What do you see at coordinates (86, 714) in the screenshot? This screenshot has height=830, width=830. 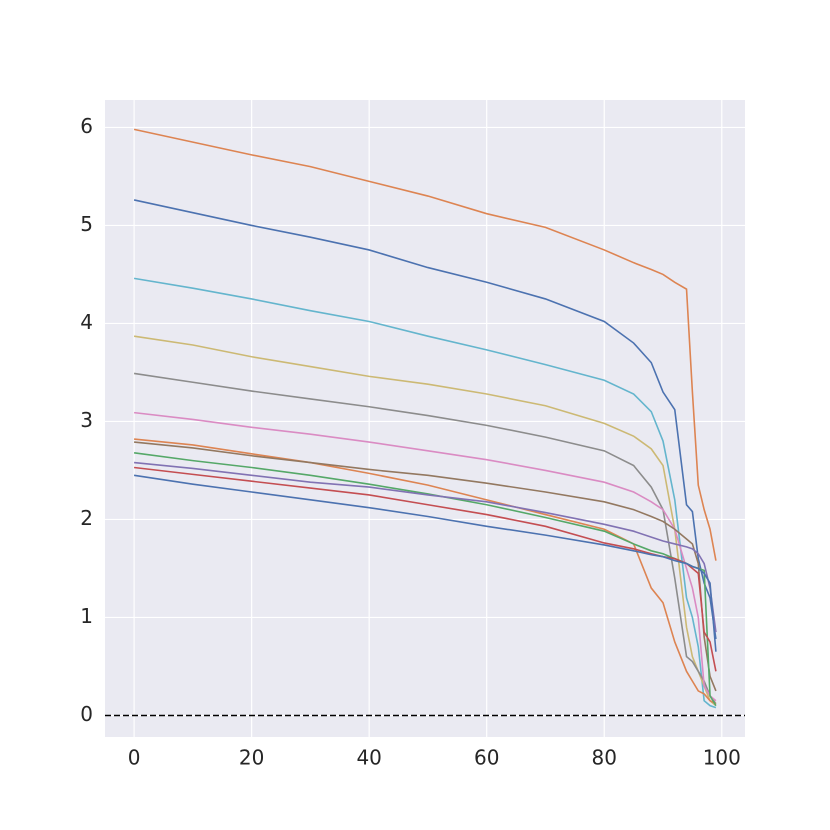 I see `y-tick-label: 0` at bounding box center [86, 714].